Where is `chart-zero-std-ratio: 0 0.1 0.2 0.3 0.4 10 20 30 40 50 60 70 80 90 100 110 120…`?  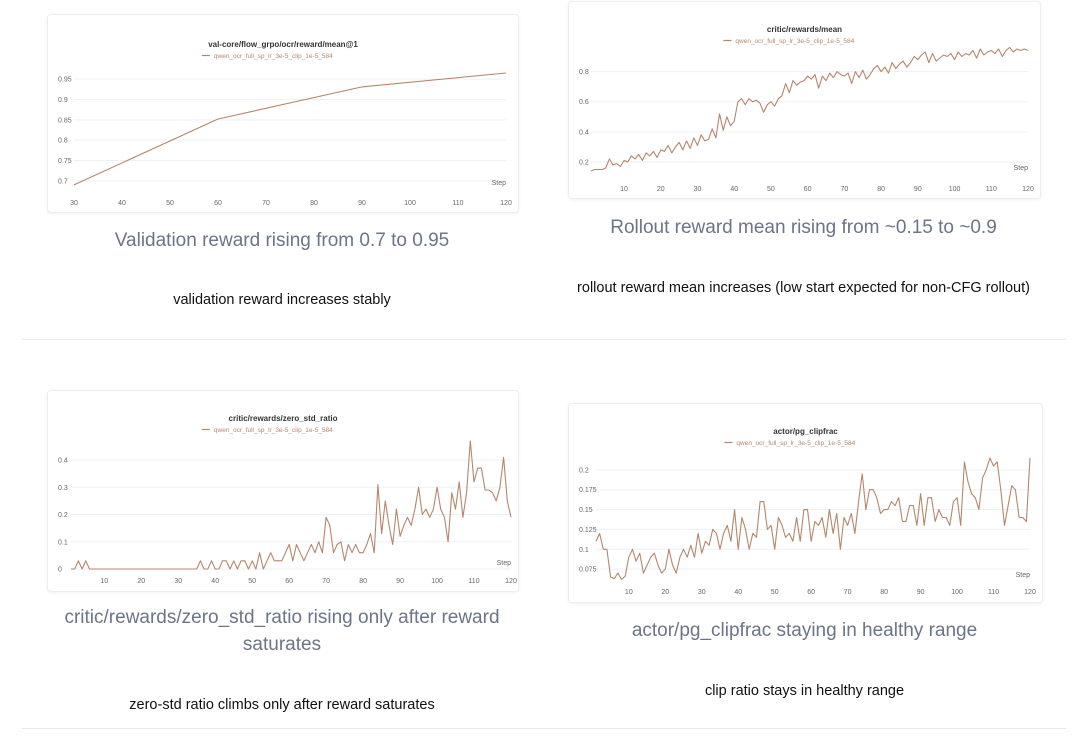 chart-zero-std-ratio: 0 0.1 0.2 0.3 0.4 10 20 30 40 50 60 70 80 90 100 110 120… is located at coordinates (287, 499).